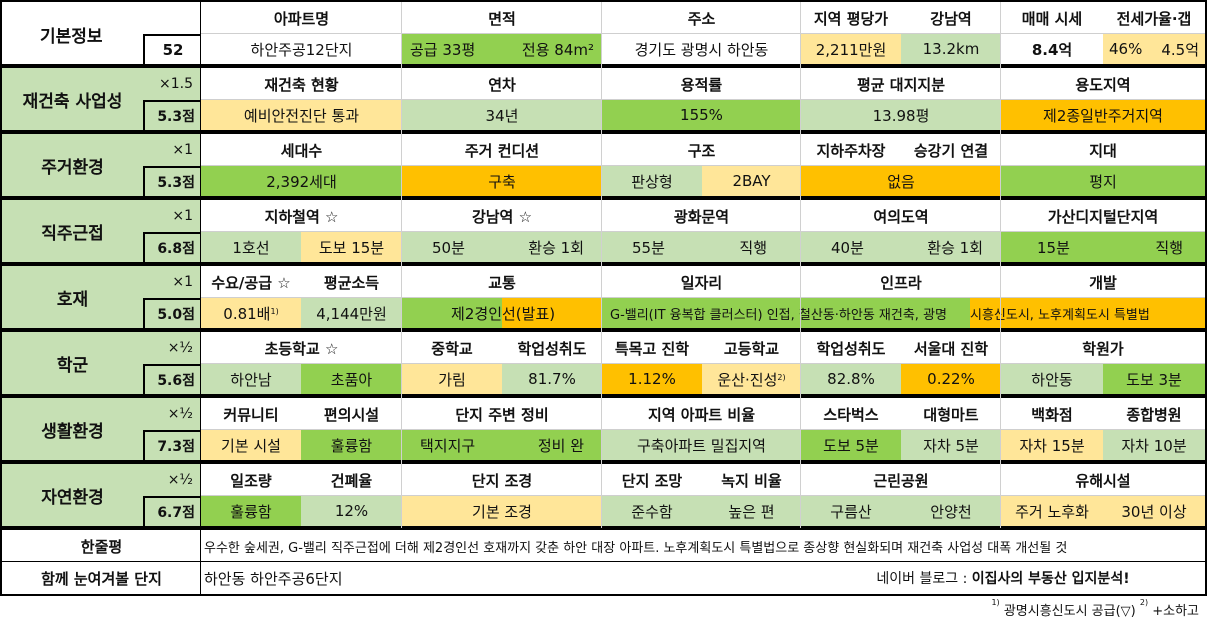 This screenshot has height=621, width=1207. I want to click on gangnam-transfer: 환승 1회, so click(556, 247).